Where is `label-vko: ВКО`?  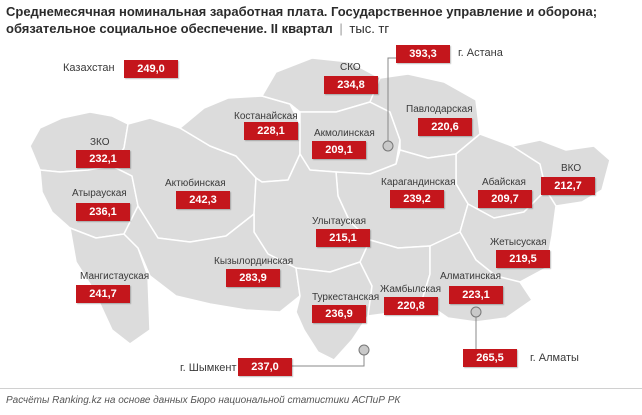
label-vko: ВКО is located at coordinates (571, 168).